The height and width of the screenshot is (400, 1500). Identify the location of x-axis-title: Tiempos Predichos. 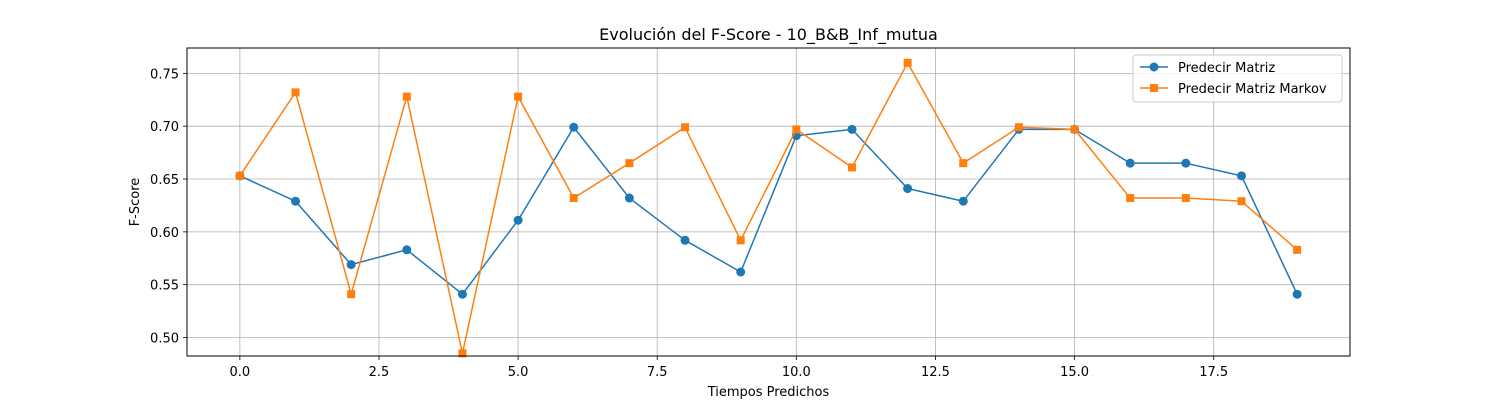
(768, 392).